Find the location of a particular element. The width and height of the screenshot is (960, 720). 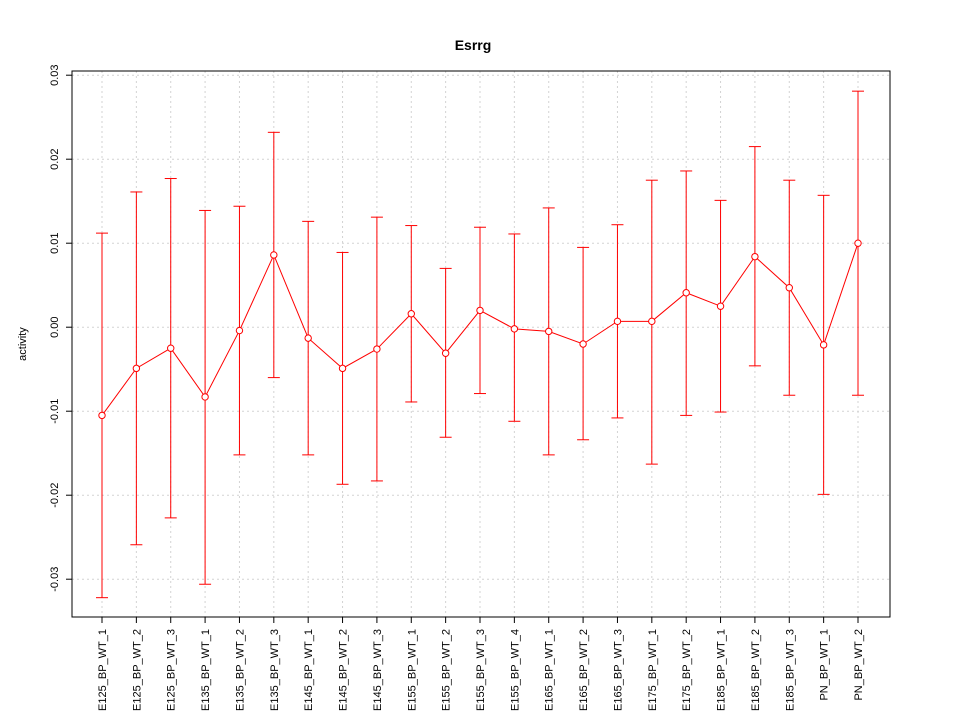

y-axis: -0.03 -0.02 -0.01 0.00 0.01 0.02 0.03 is located at coordinates (60, 328).